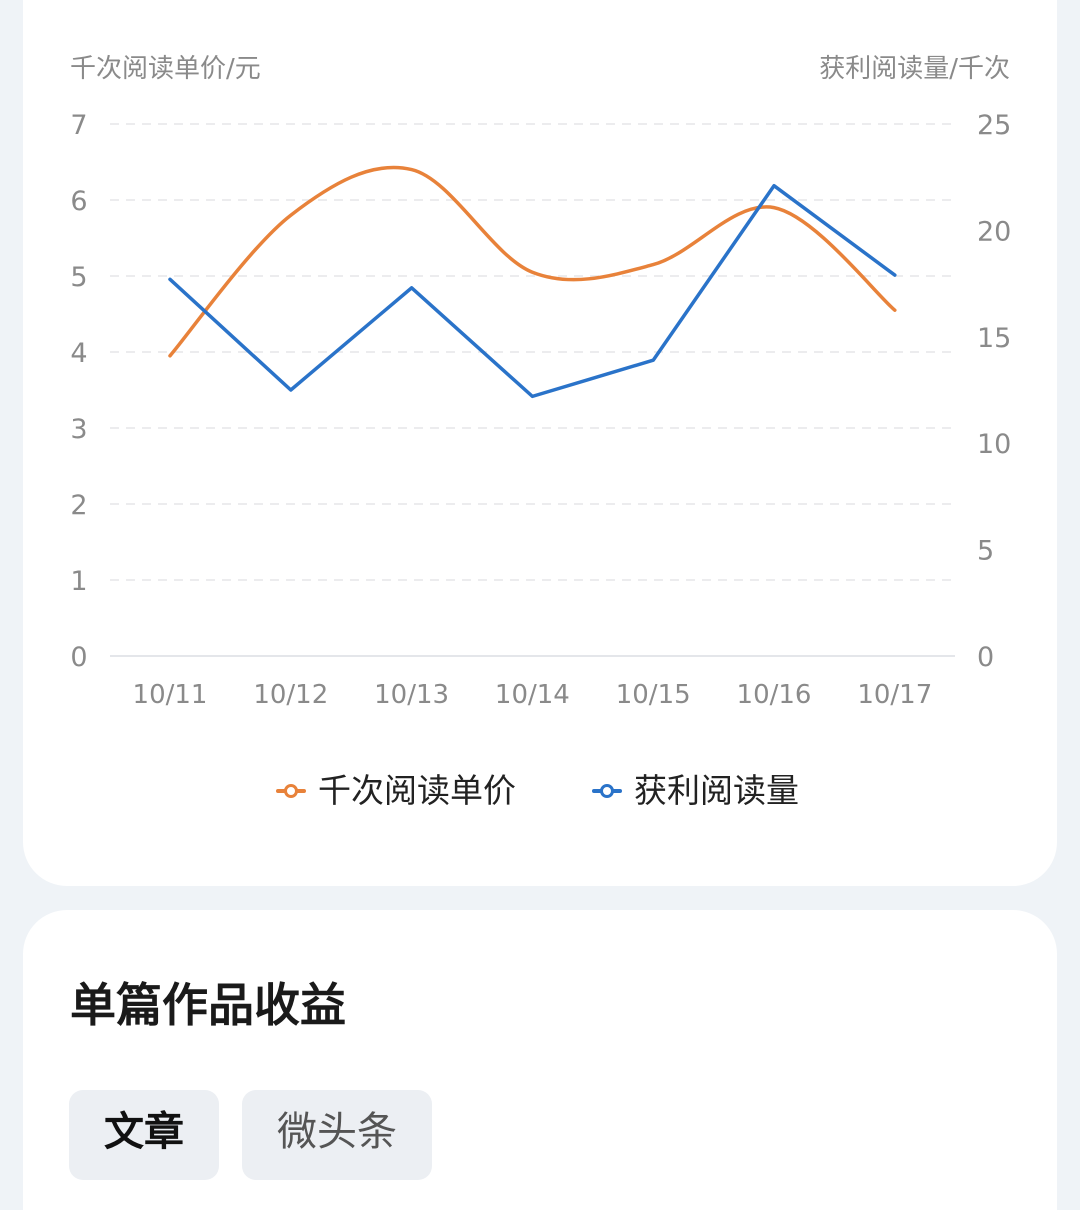 This screenshot has height=1210, width=1080. I want to click on left-axis-tick-label: 0, so click(78, 657).